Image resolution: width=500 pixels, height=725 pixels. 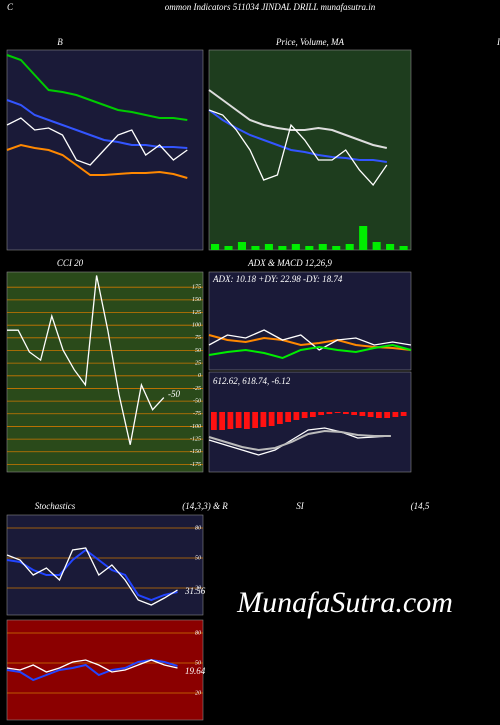 I want to click on y-tick-label: 100, so click(x=196, y=326).